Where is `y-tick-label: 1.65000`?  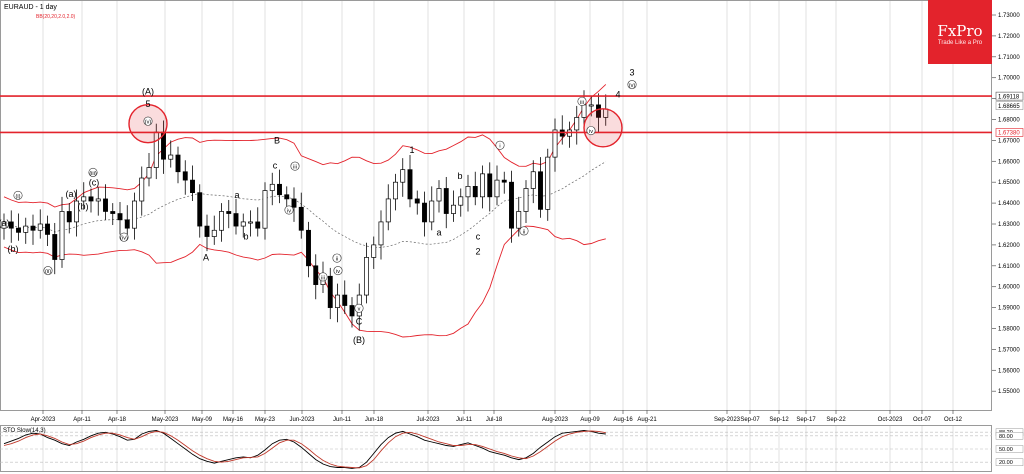
y-tick-label: 1.65000 is located at coordinates (1009, 183).